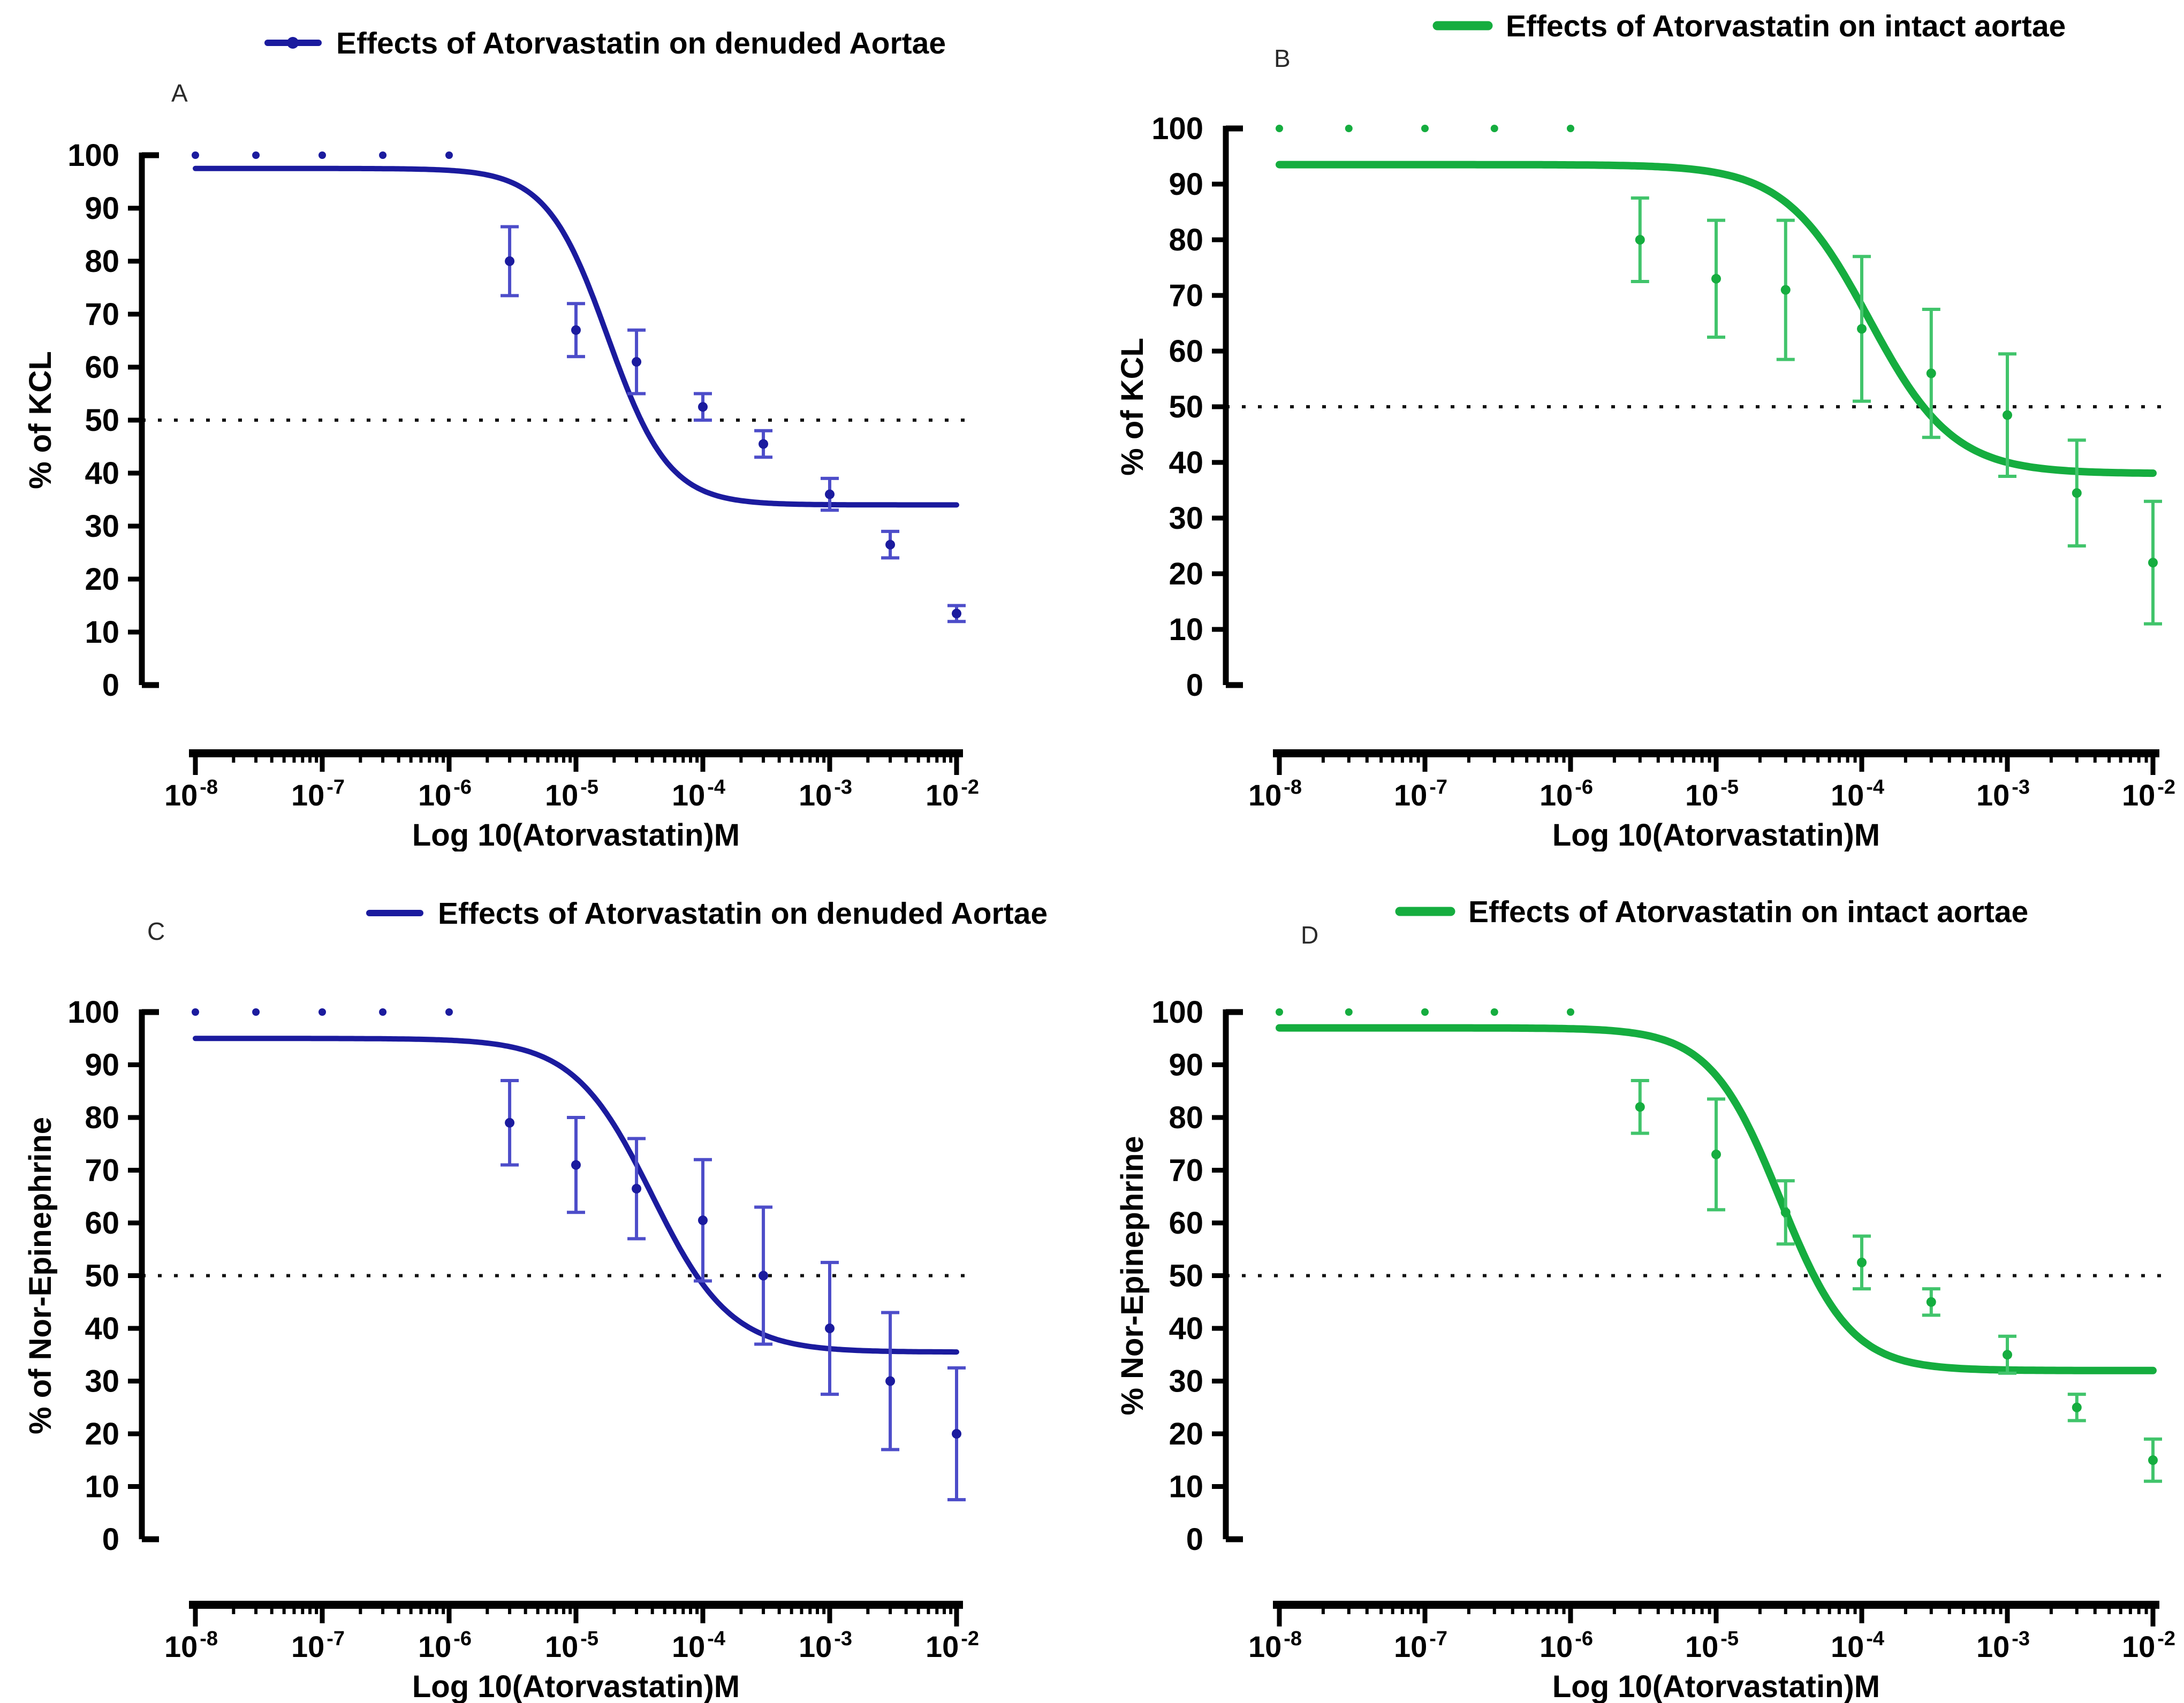  Describe the element at coordinates (1309, 935) in the screenshot. I see `panel-letter: D` at that location.